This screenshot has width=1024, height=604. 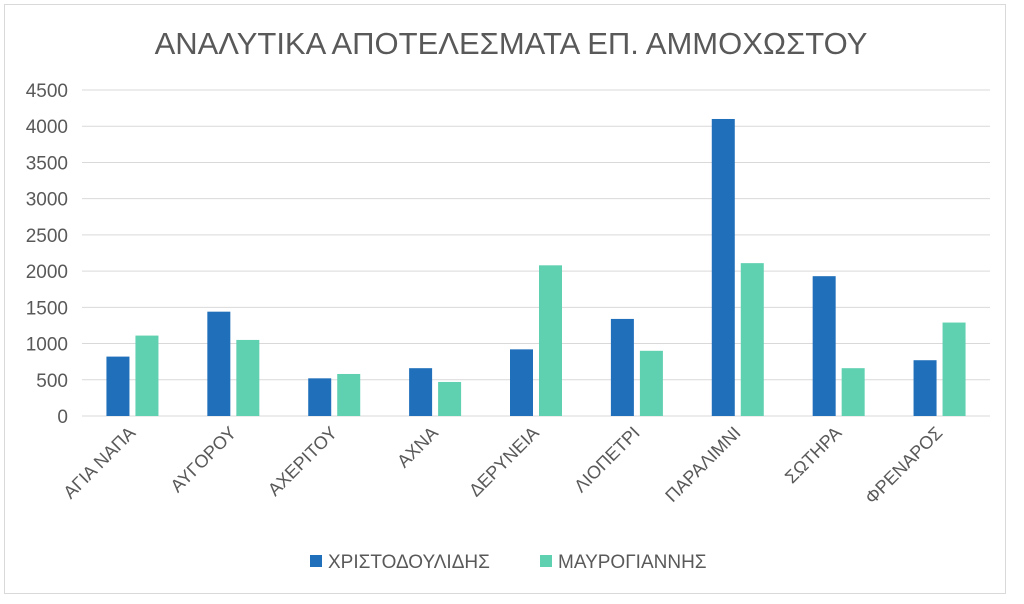 What do you see at coordinates (47, 345) in the screenshot?
I see `y-tick-label: 1000` at bounding box center [47, 345].